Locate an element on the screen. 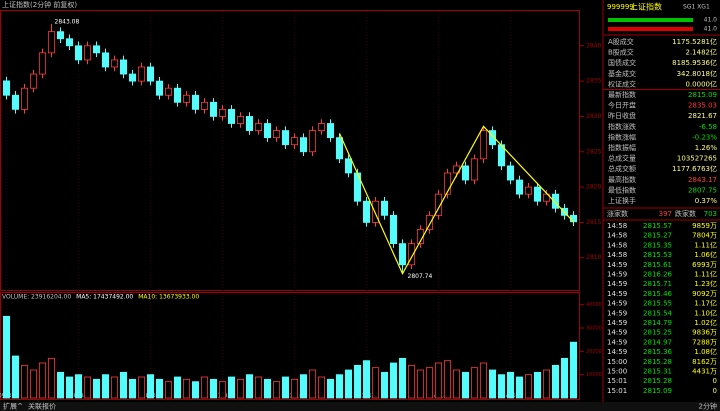 This screenshot has width=720, height=411. trade-price: 2815.61 is located at coordinates (657, 265).